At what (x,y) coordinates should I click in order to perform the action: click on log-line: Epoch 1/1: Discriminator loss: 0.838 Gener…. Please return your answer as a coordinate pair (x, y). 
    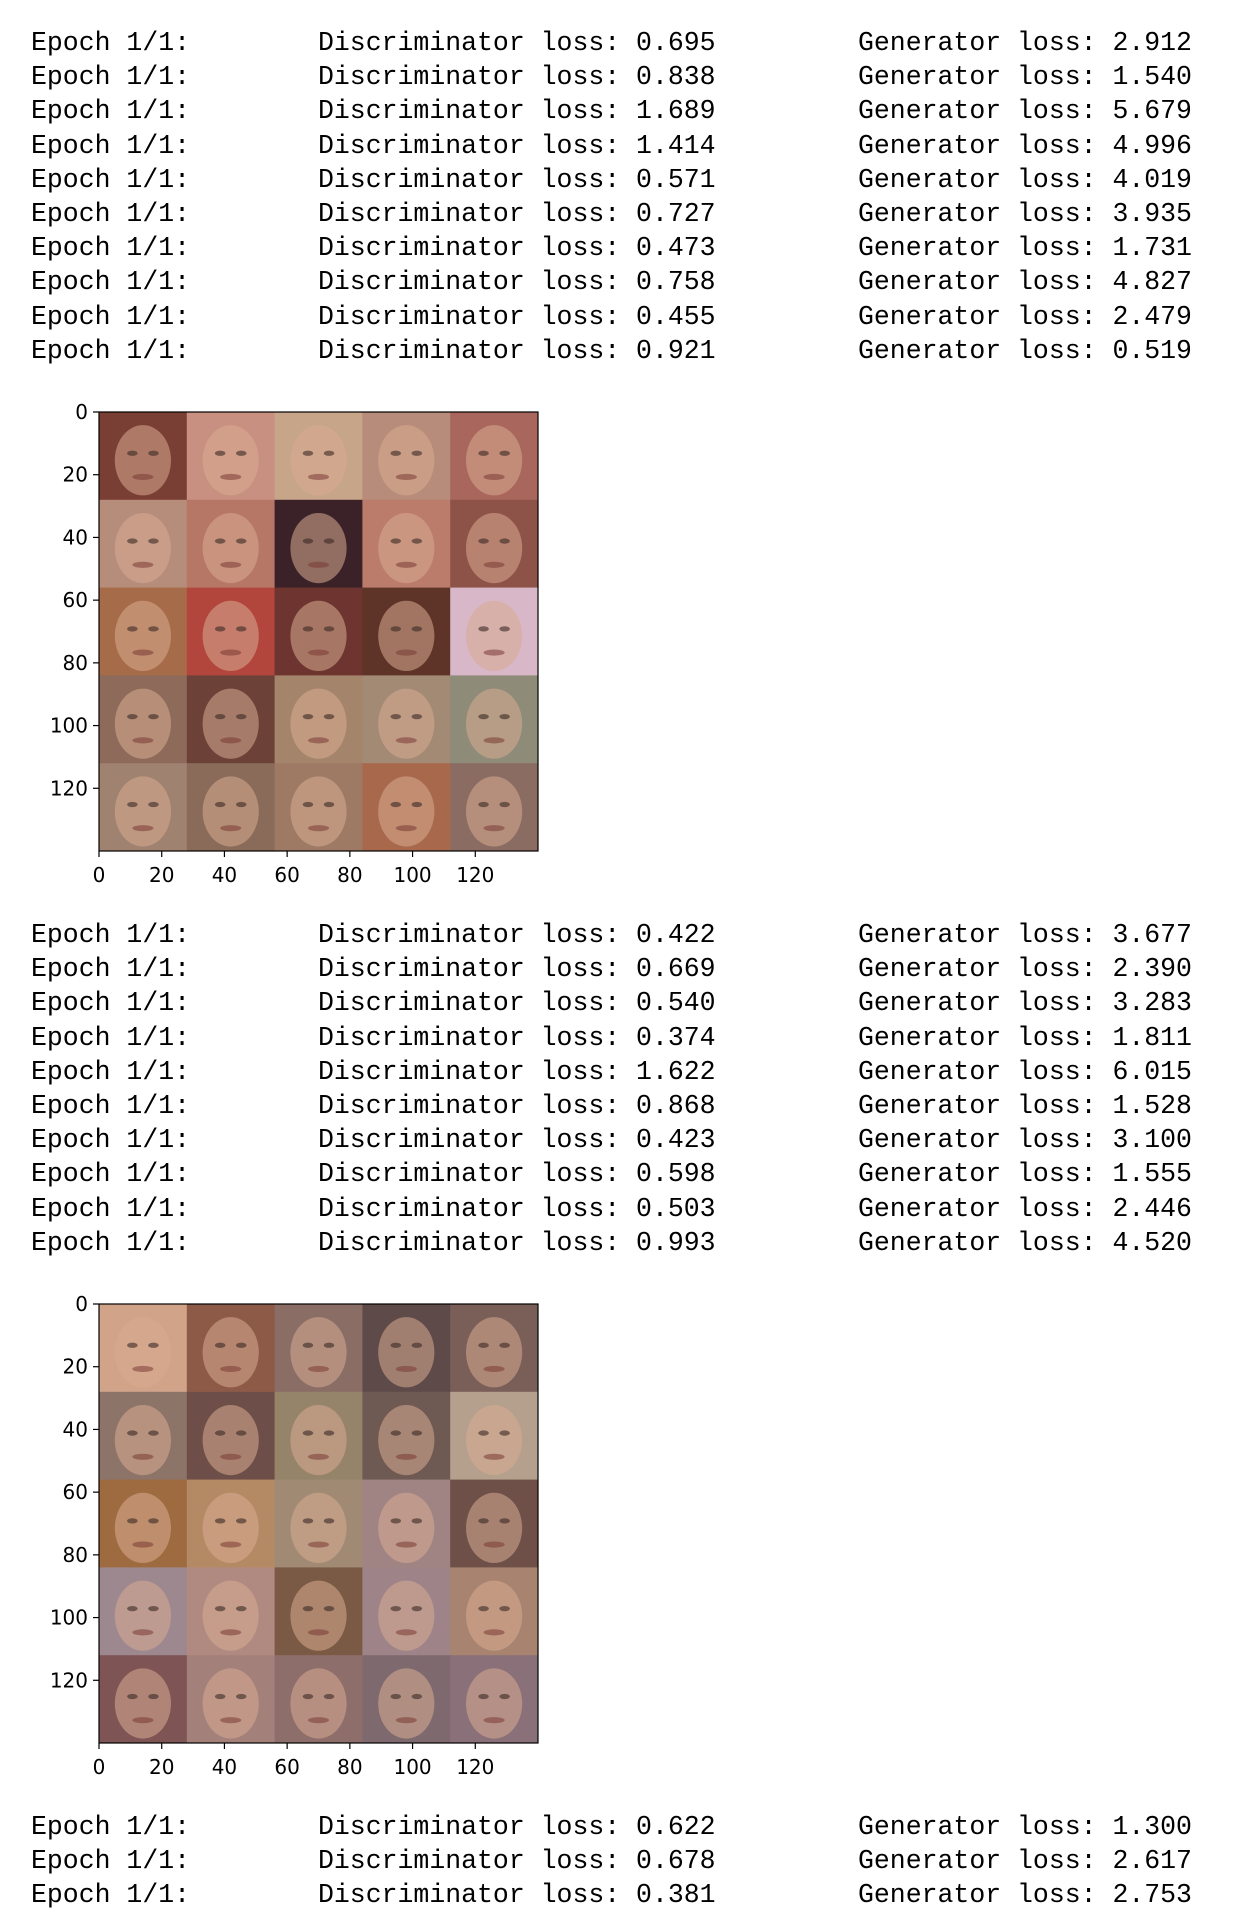
    Looking at the image, I should click on (619, 77).